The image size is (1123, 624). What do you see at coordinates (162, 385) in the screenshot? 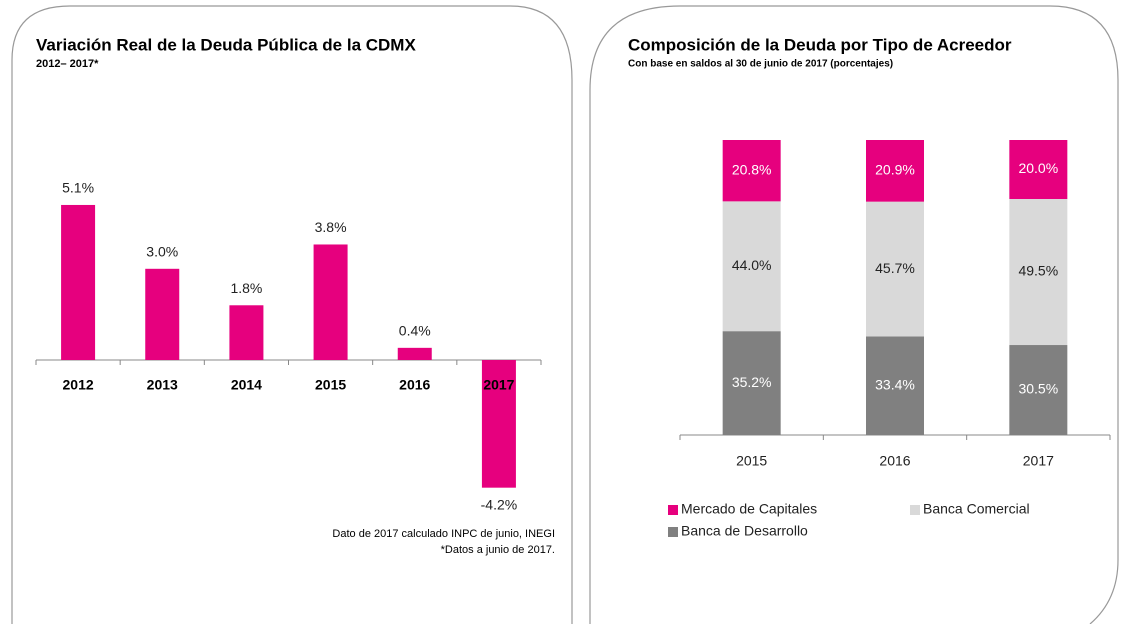
I see `x-tick-label: 2013` at bounding box center [162, 385].